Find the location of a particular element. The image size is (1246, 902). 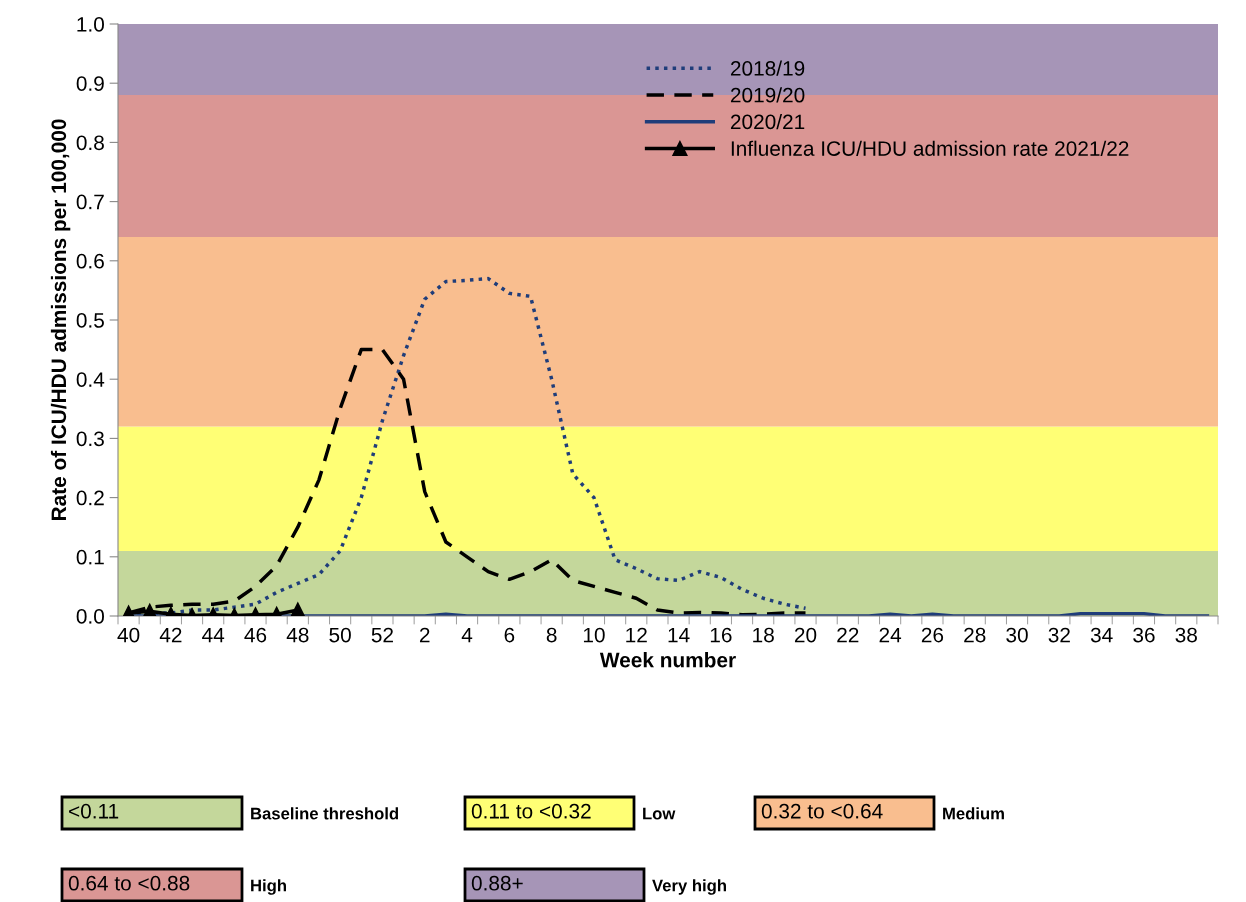

y-tick-label: 0.2 is located at coordinates (90, 498).